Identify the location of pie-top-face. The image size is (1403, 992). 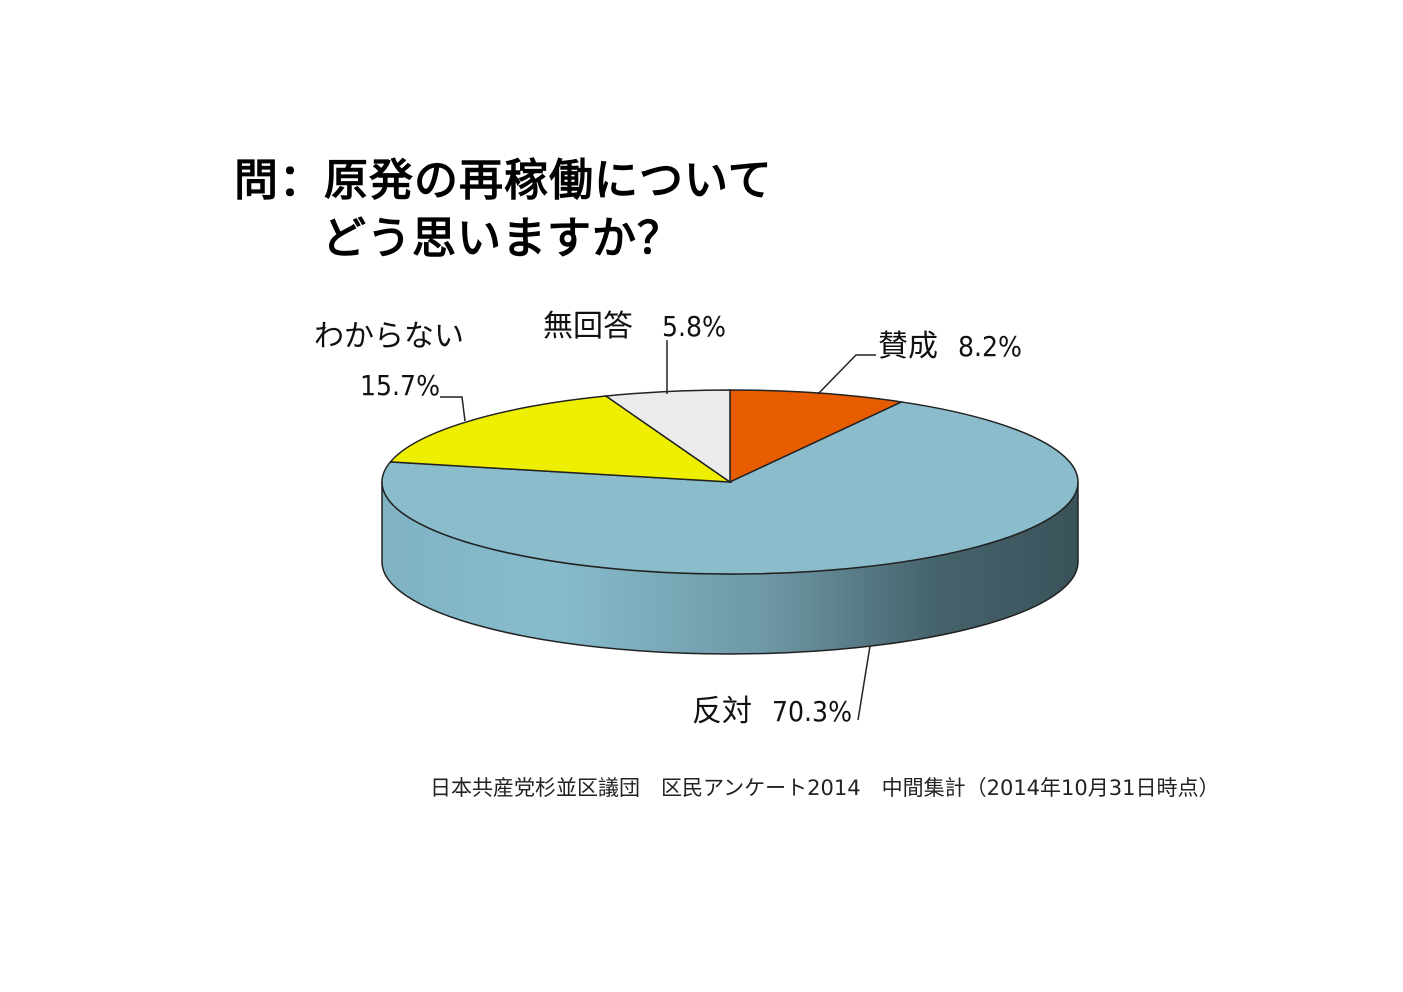
(730, 482).